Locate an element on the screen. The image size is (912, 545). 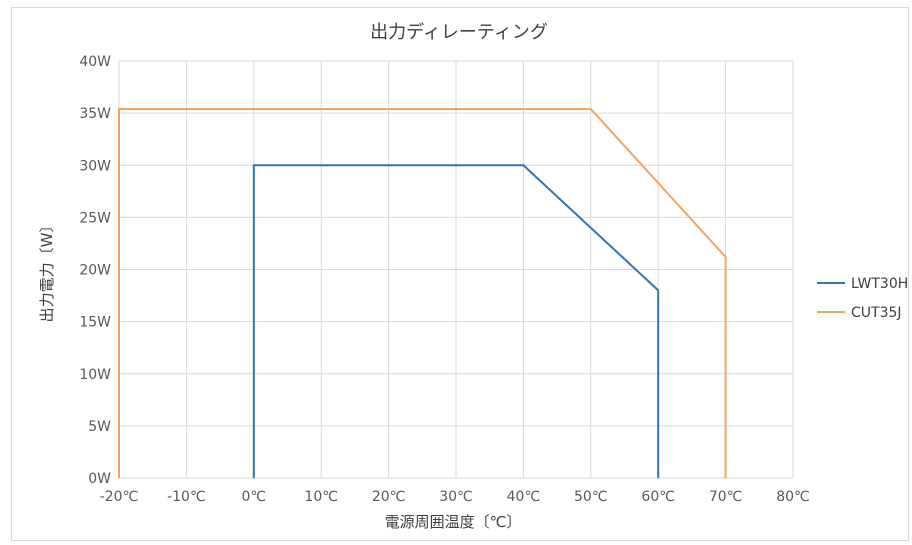
y-tick-label: 30W is located at coordinates (95, 166).